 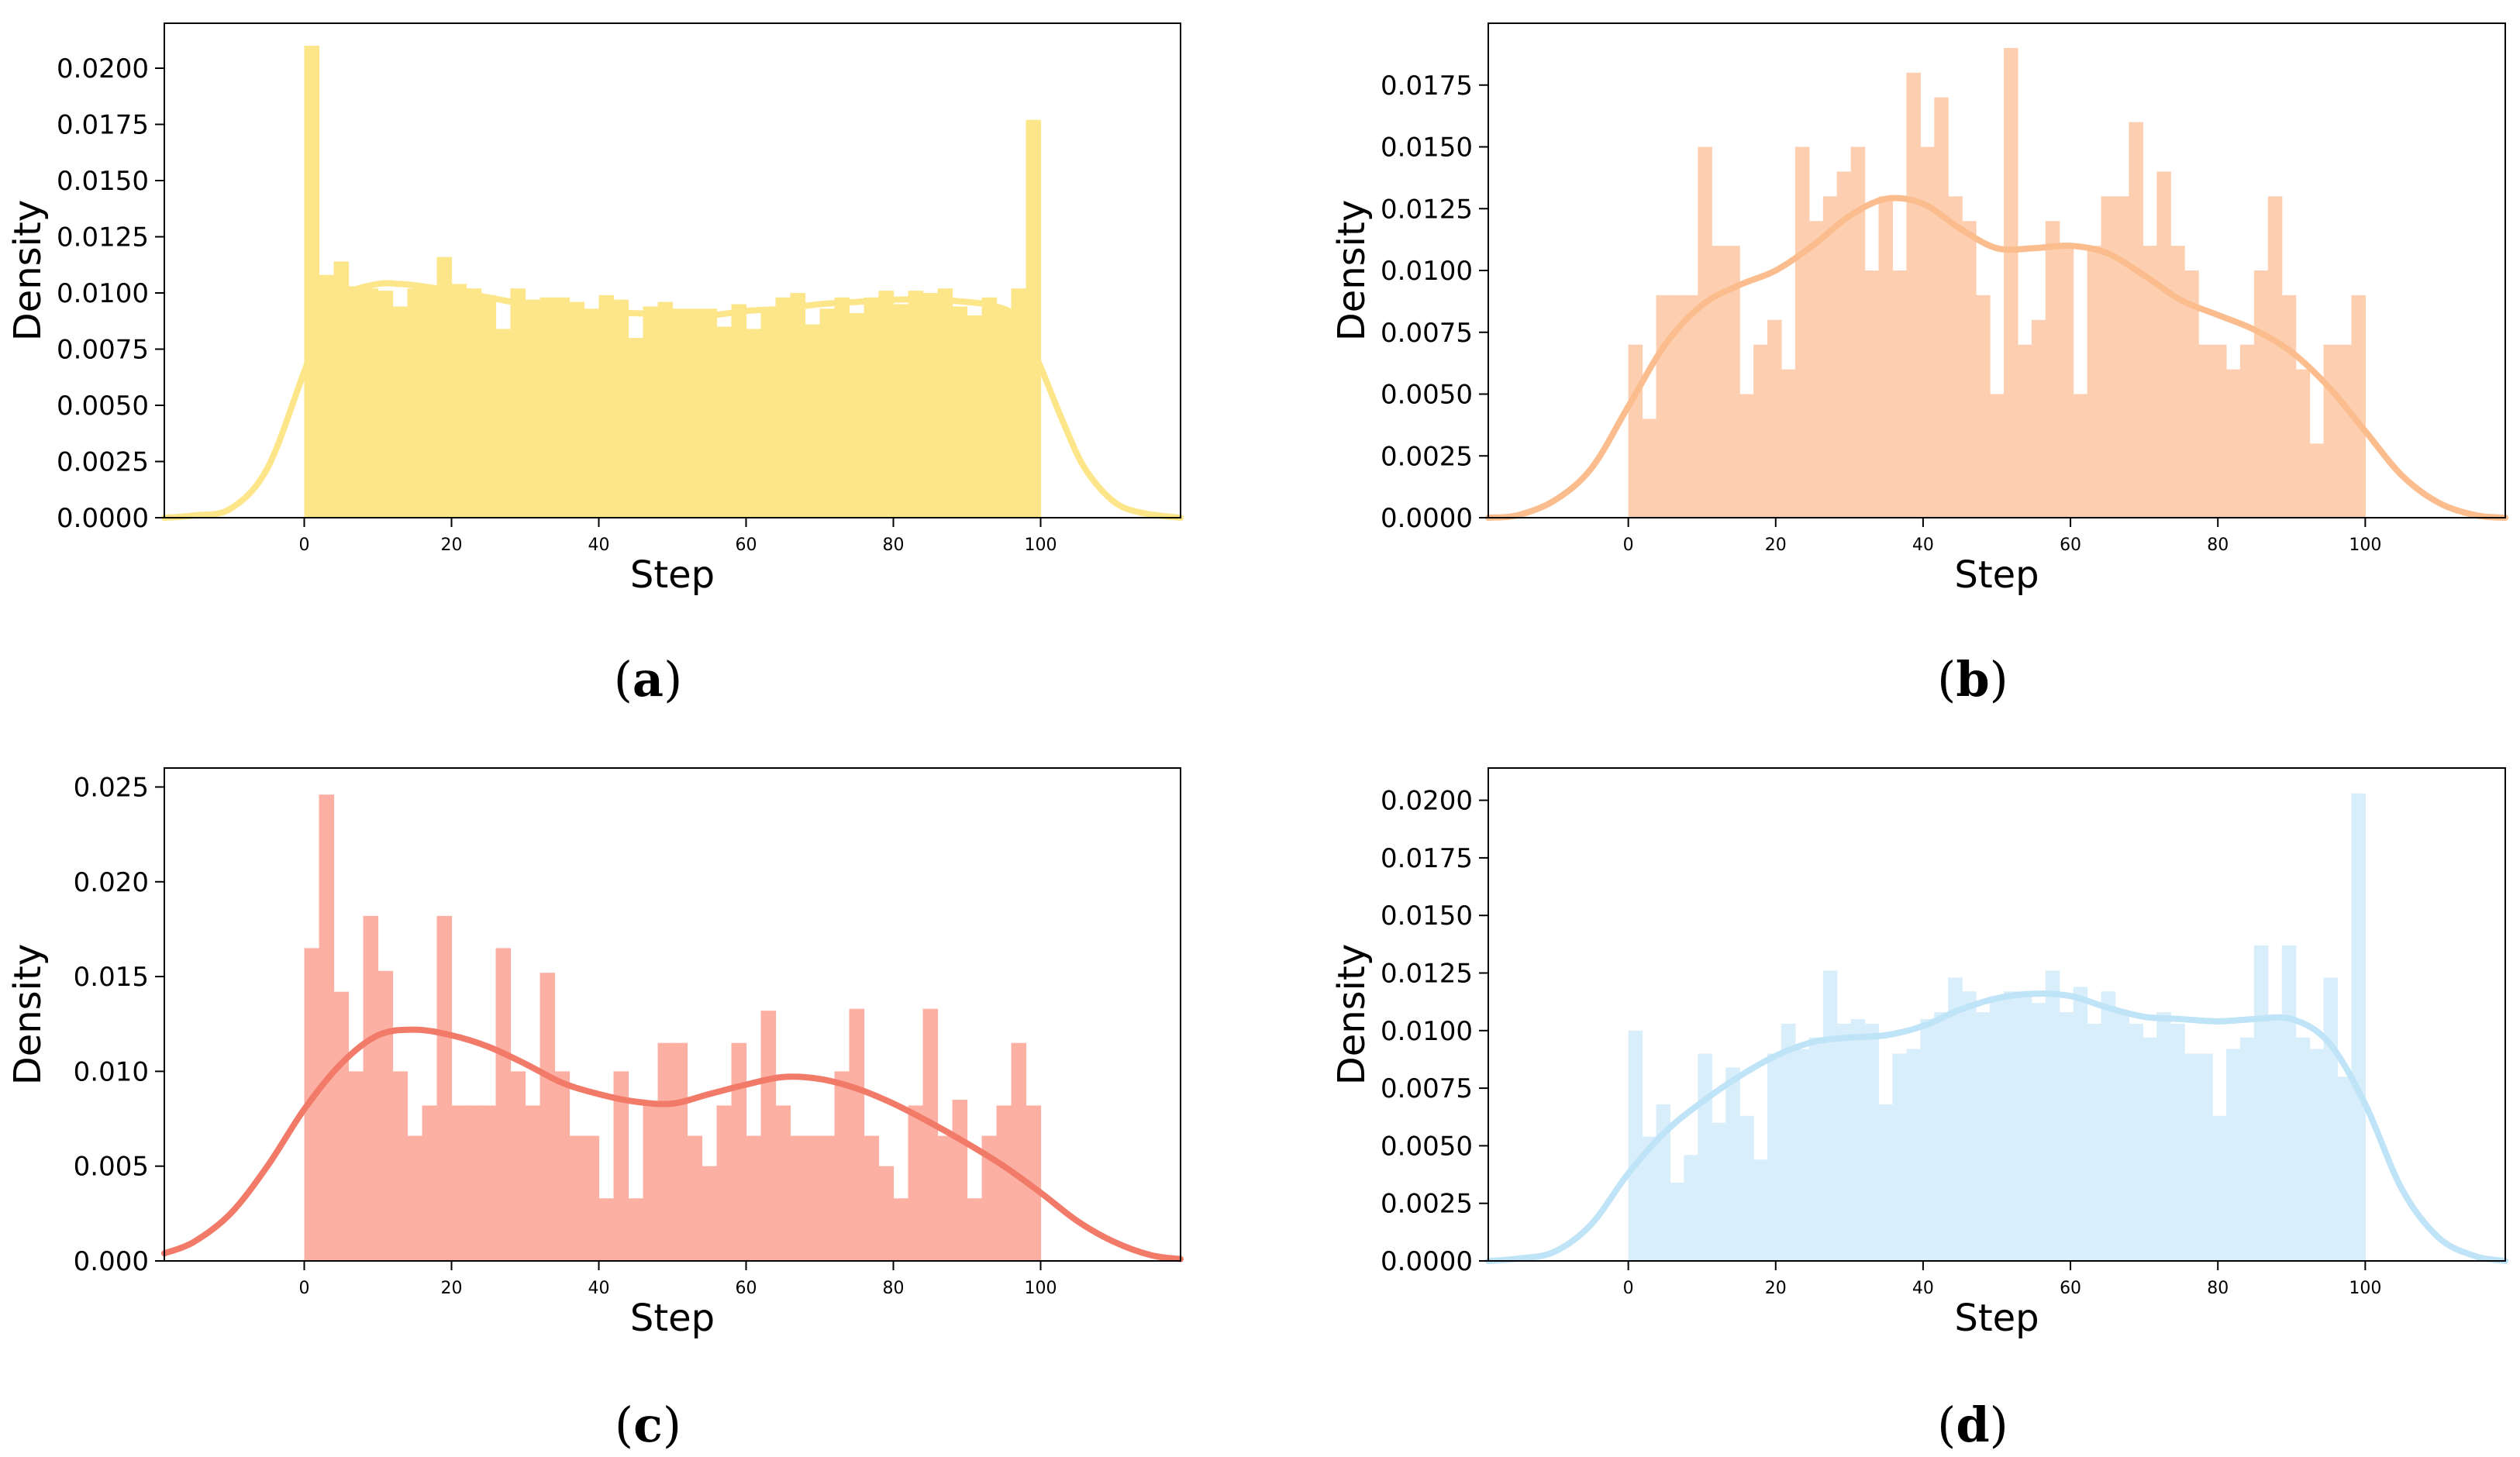 I want to click on y-tick-label: 0.0100, so click(x=1427, y=271).